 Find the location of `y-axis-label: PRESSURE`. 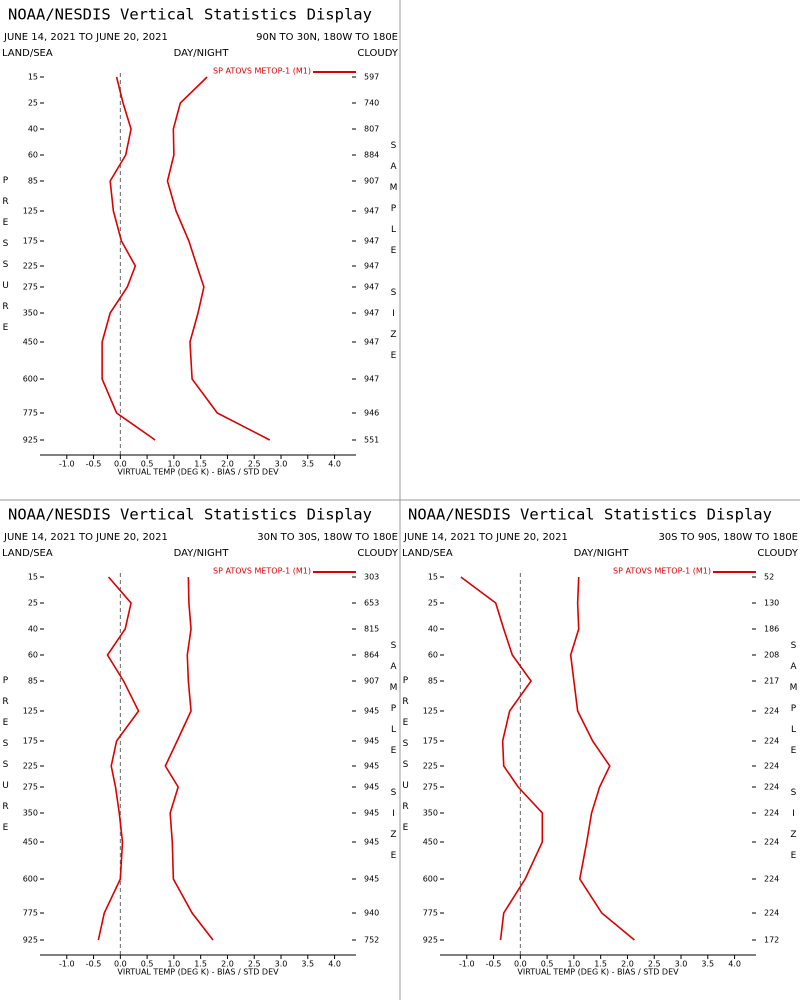

y-axis-label: PRESSURE is located at coordinates (406, 760).